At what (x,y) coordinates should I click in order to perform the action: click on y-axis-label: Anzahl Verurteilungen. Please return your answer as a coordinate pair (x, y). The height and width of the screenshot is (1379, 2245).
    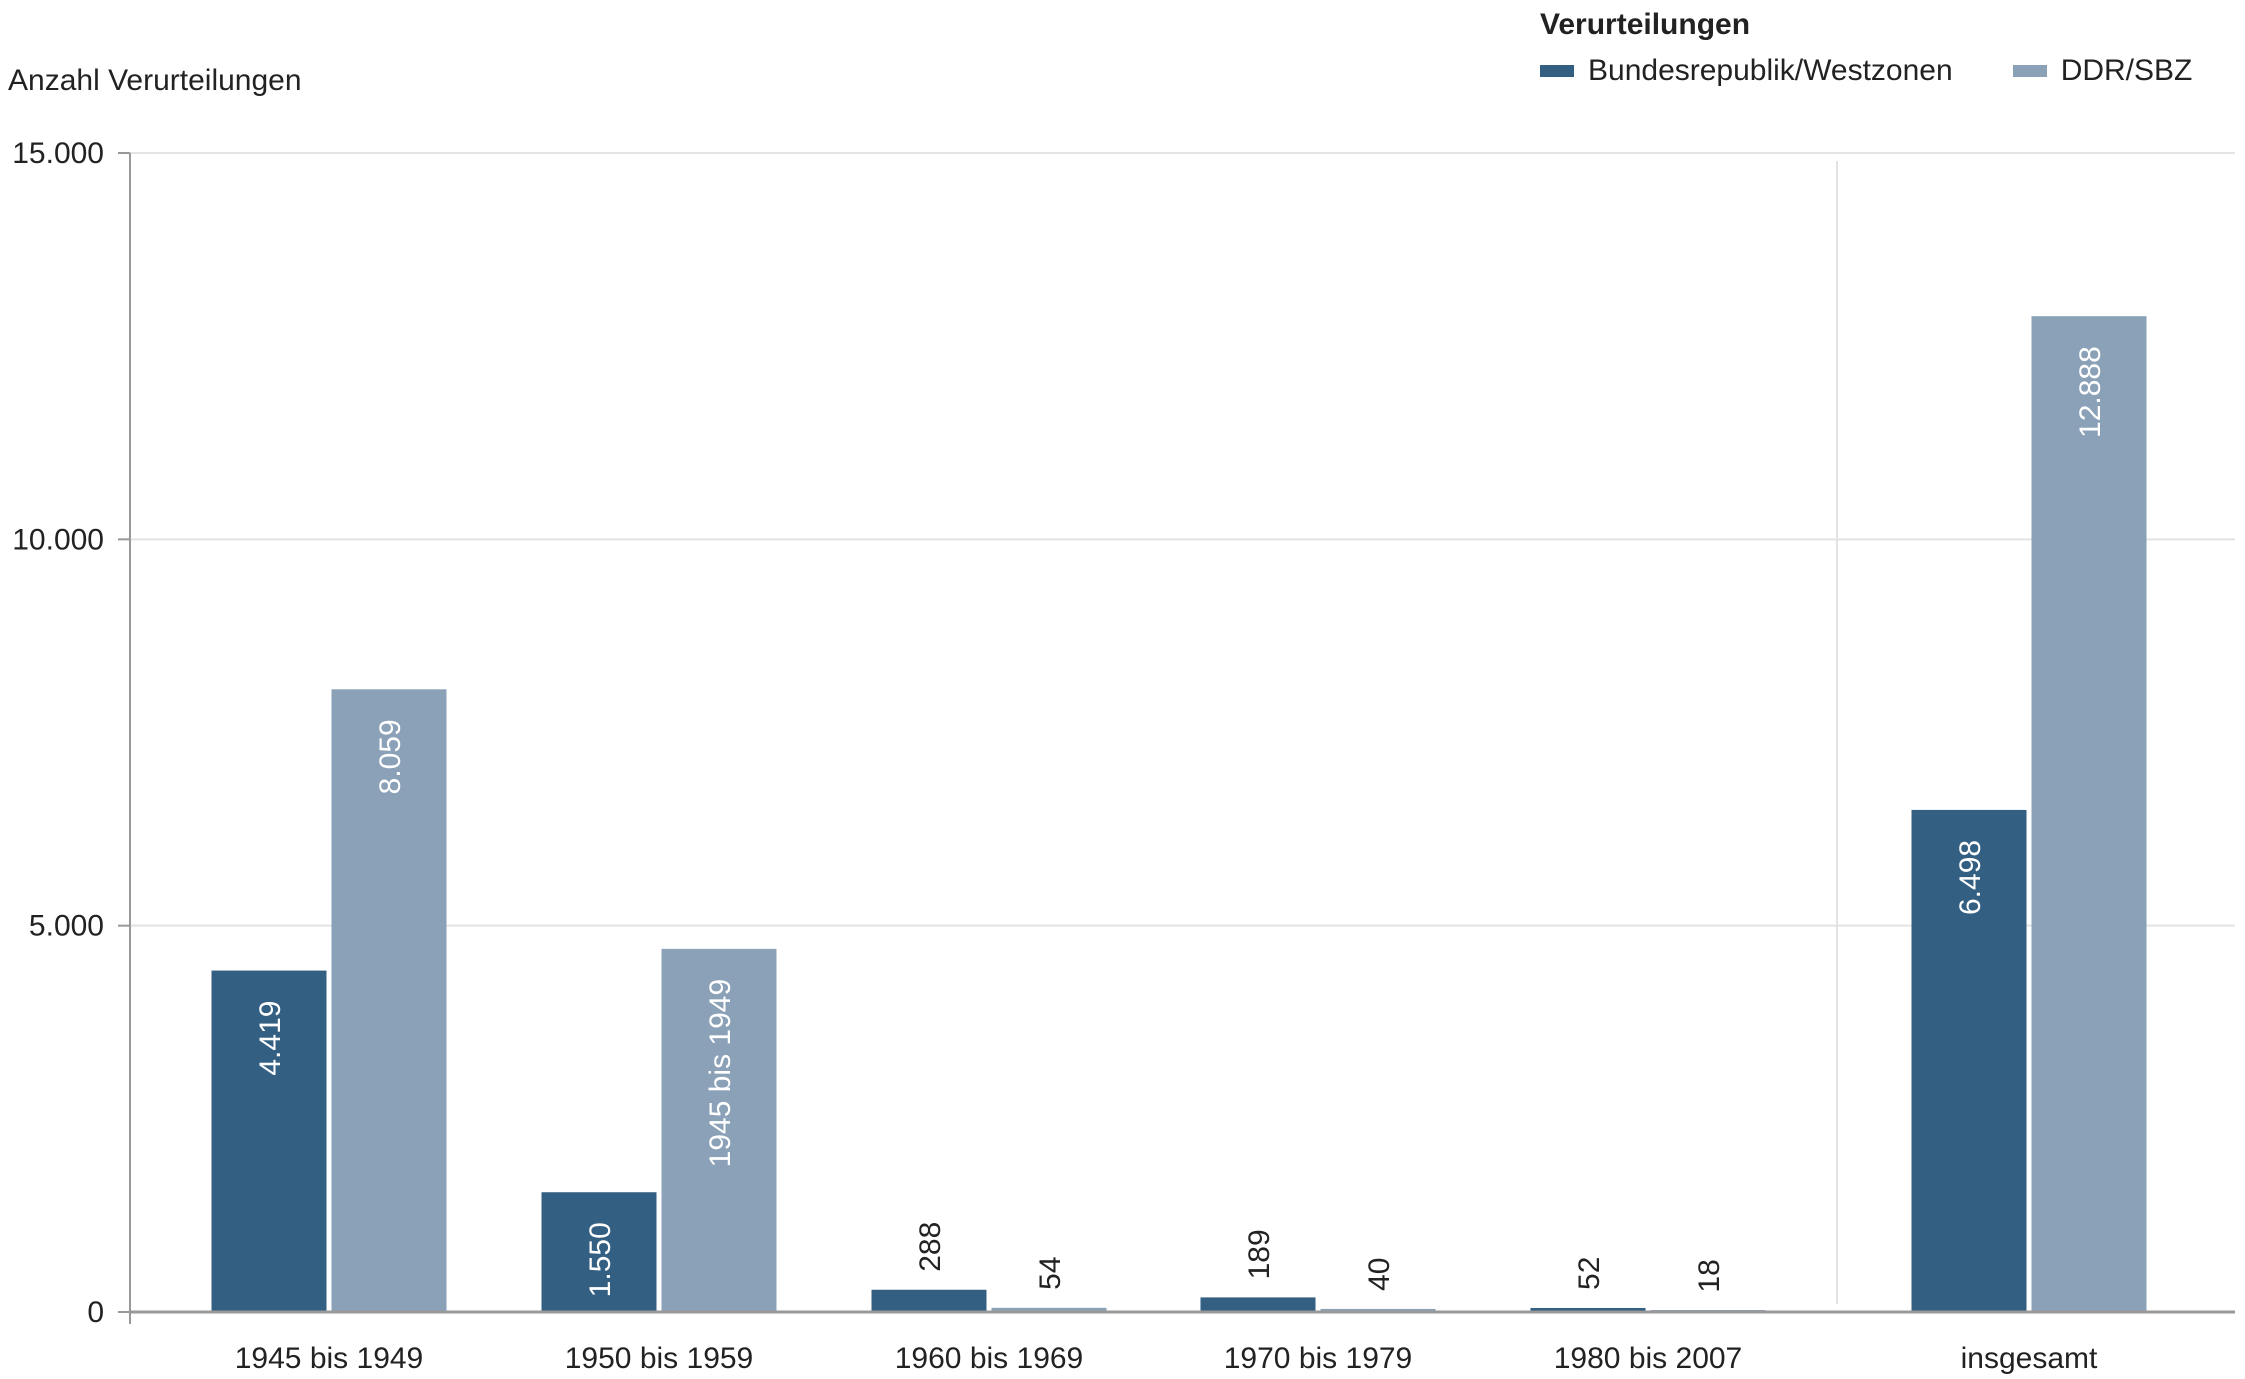
    Looking at the image, I should click on (155, 80).